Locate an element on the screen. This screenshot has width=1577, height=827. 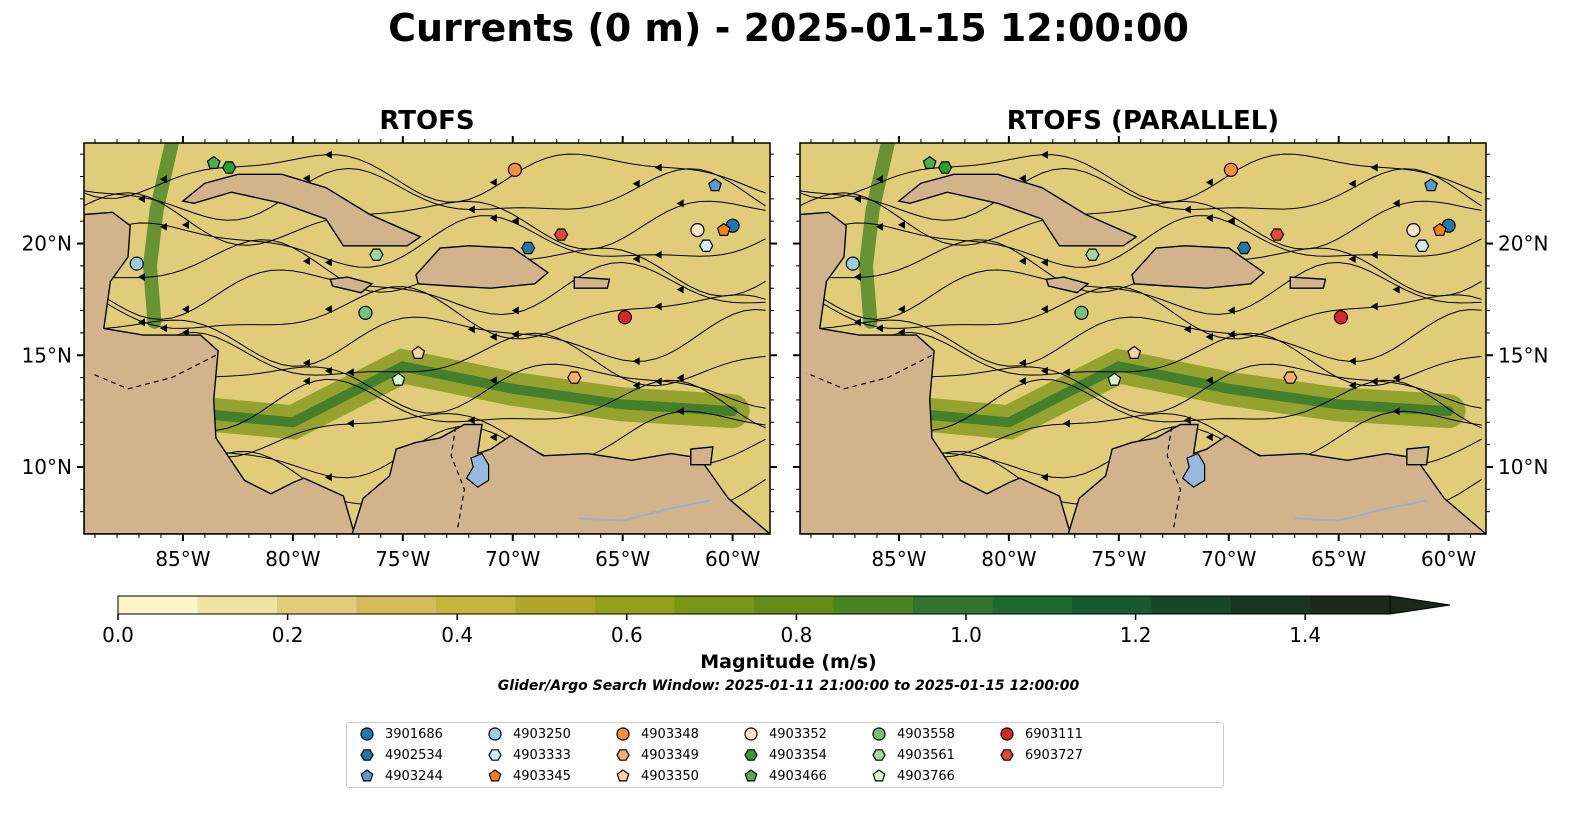
lon-tick-label: 80°W is located at coordinates (292, 559).